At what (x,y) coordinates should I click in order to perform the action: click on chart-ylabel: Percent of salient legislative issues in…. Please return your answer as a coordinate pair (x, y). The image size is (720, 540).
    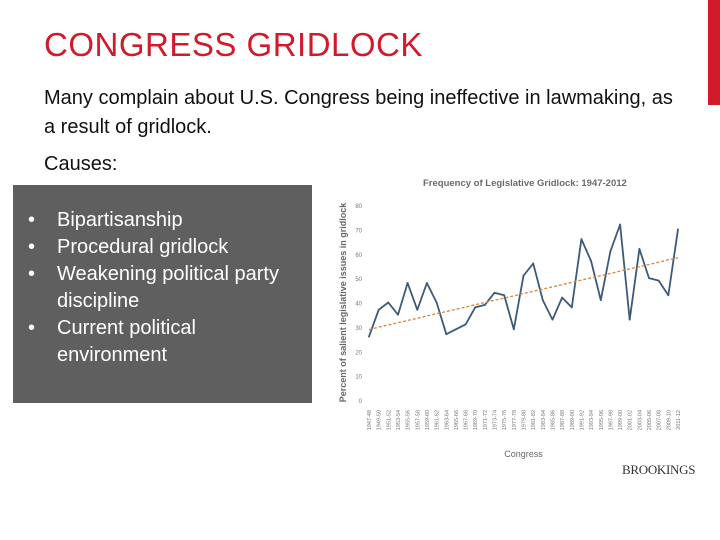
    Looking at the image, I should click on (343, 302).